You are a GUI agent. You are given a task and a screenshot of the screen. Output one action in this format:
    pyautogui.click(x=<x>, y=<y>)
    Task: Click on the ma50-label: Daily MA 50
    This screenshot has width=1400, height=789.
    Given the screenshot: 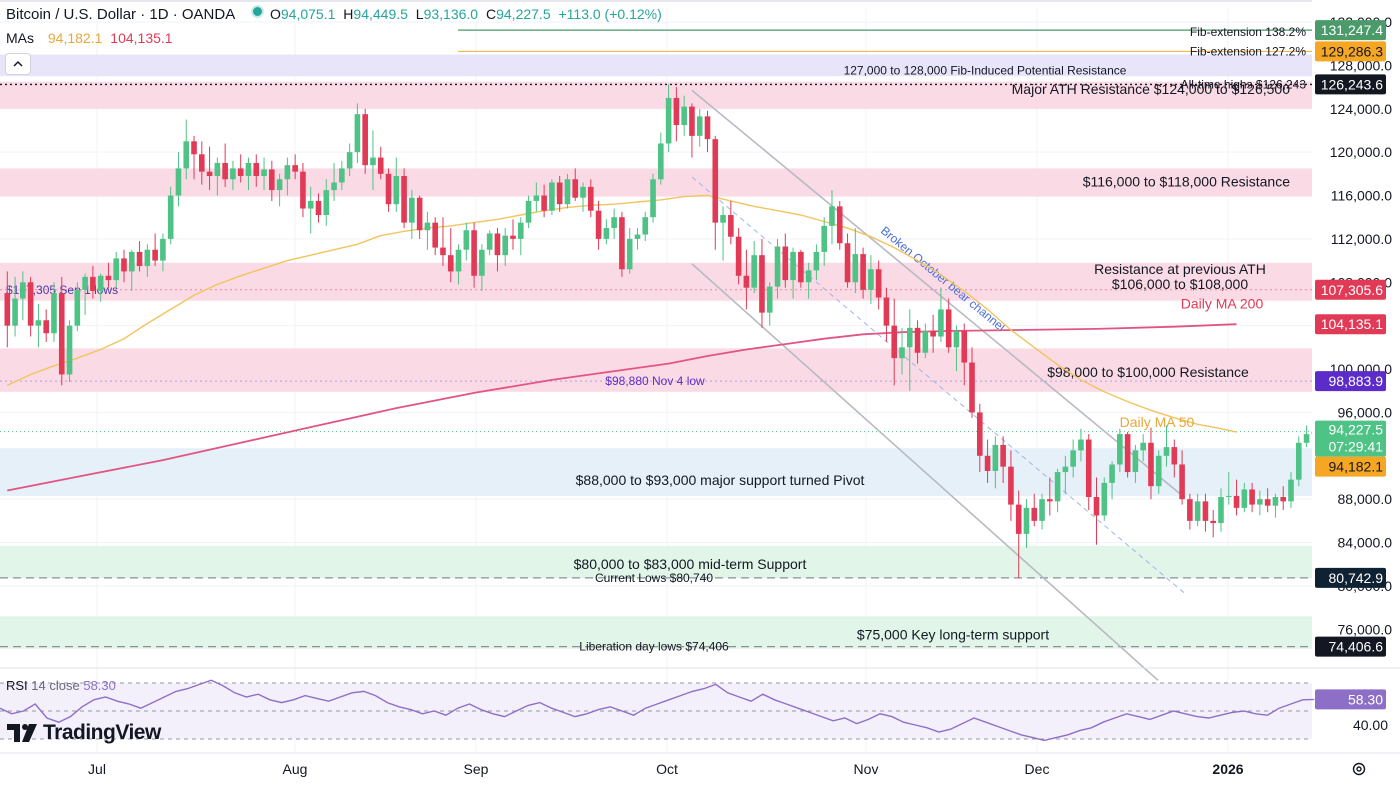 What is the action you would take?
    pyautogui.click(x=1157, y=422)
    